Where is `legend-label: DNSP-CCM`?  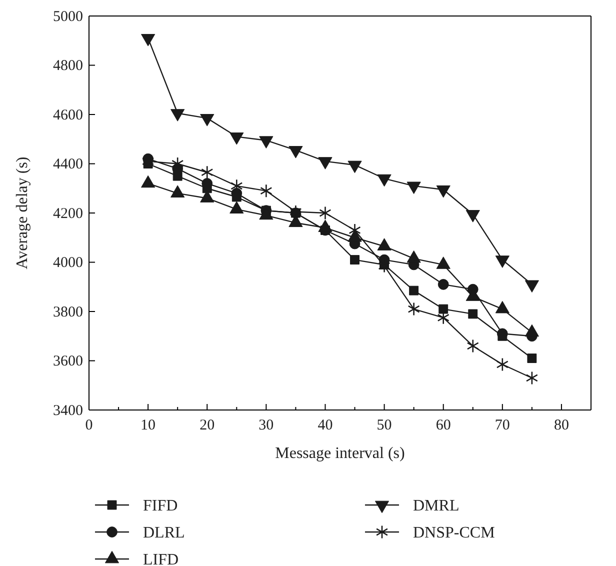 legend-label: DNSP-CCM is located at coordinates (454, 533).